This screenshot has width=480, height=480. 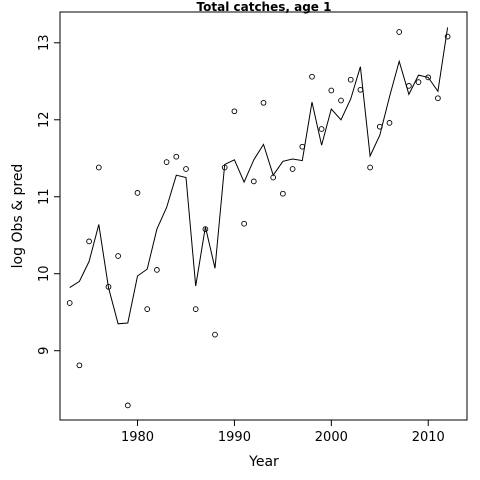 I want to click on y-tick-label: 12, so click(x=44, y=120).